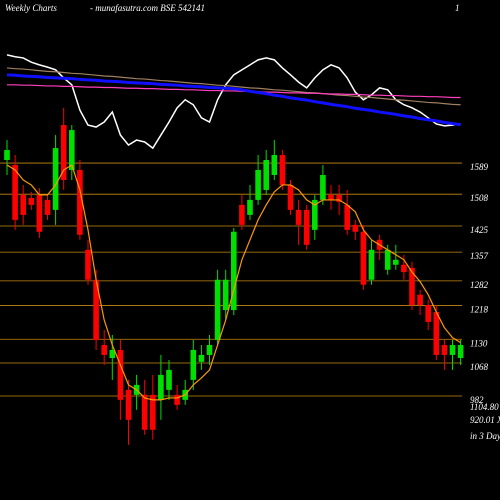 The image size is (500, 500). I want to click on y-tick-label: 1068, so click(479, 367).